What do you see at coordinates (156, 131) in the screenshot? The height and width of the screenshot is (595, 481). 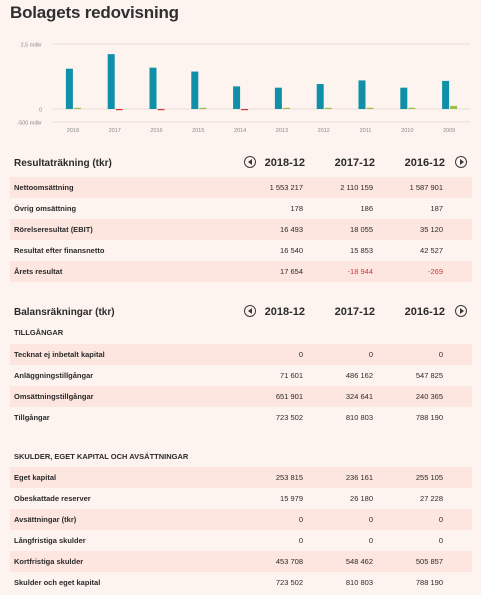 I see `x-tick-label: 2016` at bounding box center [156, 131].